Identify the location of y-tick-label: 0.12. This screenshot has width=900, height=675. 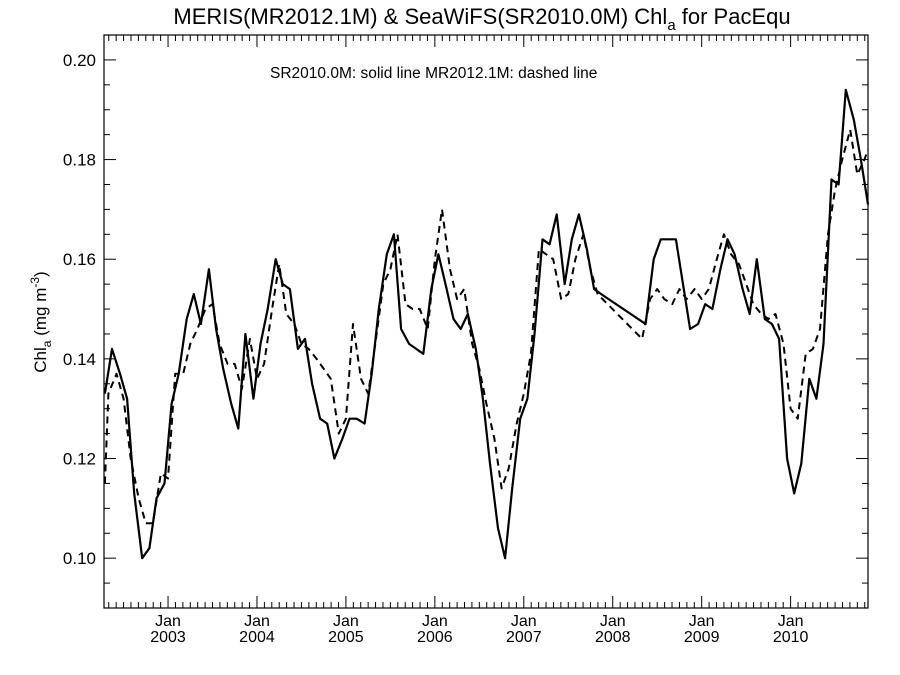
(79, 459).